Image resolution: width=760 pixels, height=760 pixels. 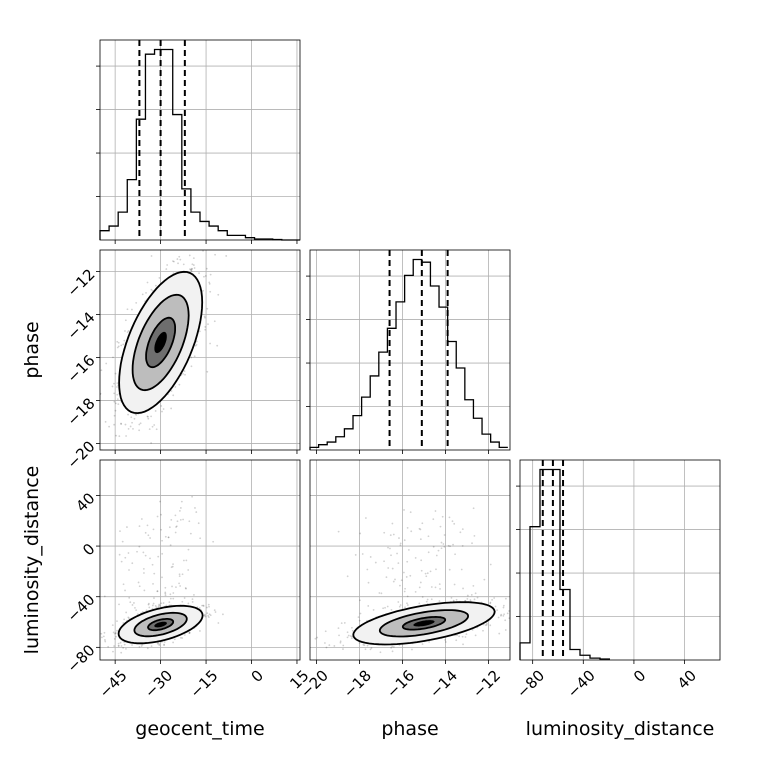 I want to click on y-tick-label-luminosity_distance: −40, so click(x=80, y=608).